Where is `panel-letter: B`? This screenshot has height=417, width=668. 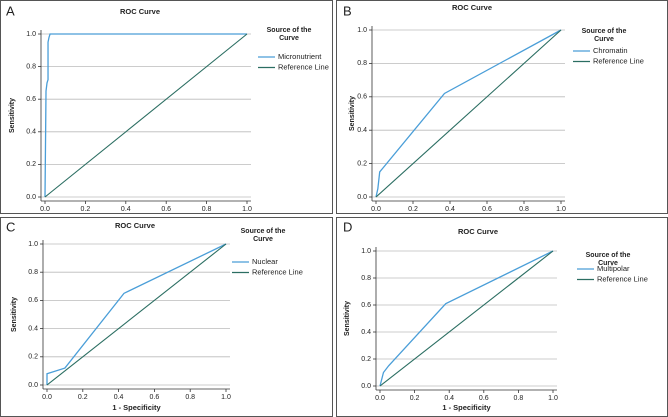 panel-letter: B is located at coordinates (347, 10).